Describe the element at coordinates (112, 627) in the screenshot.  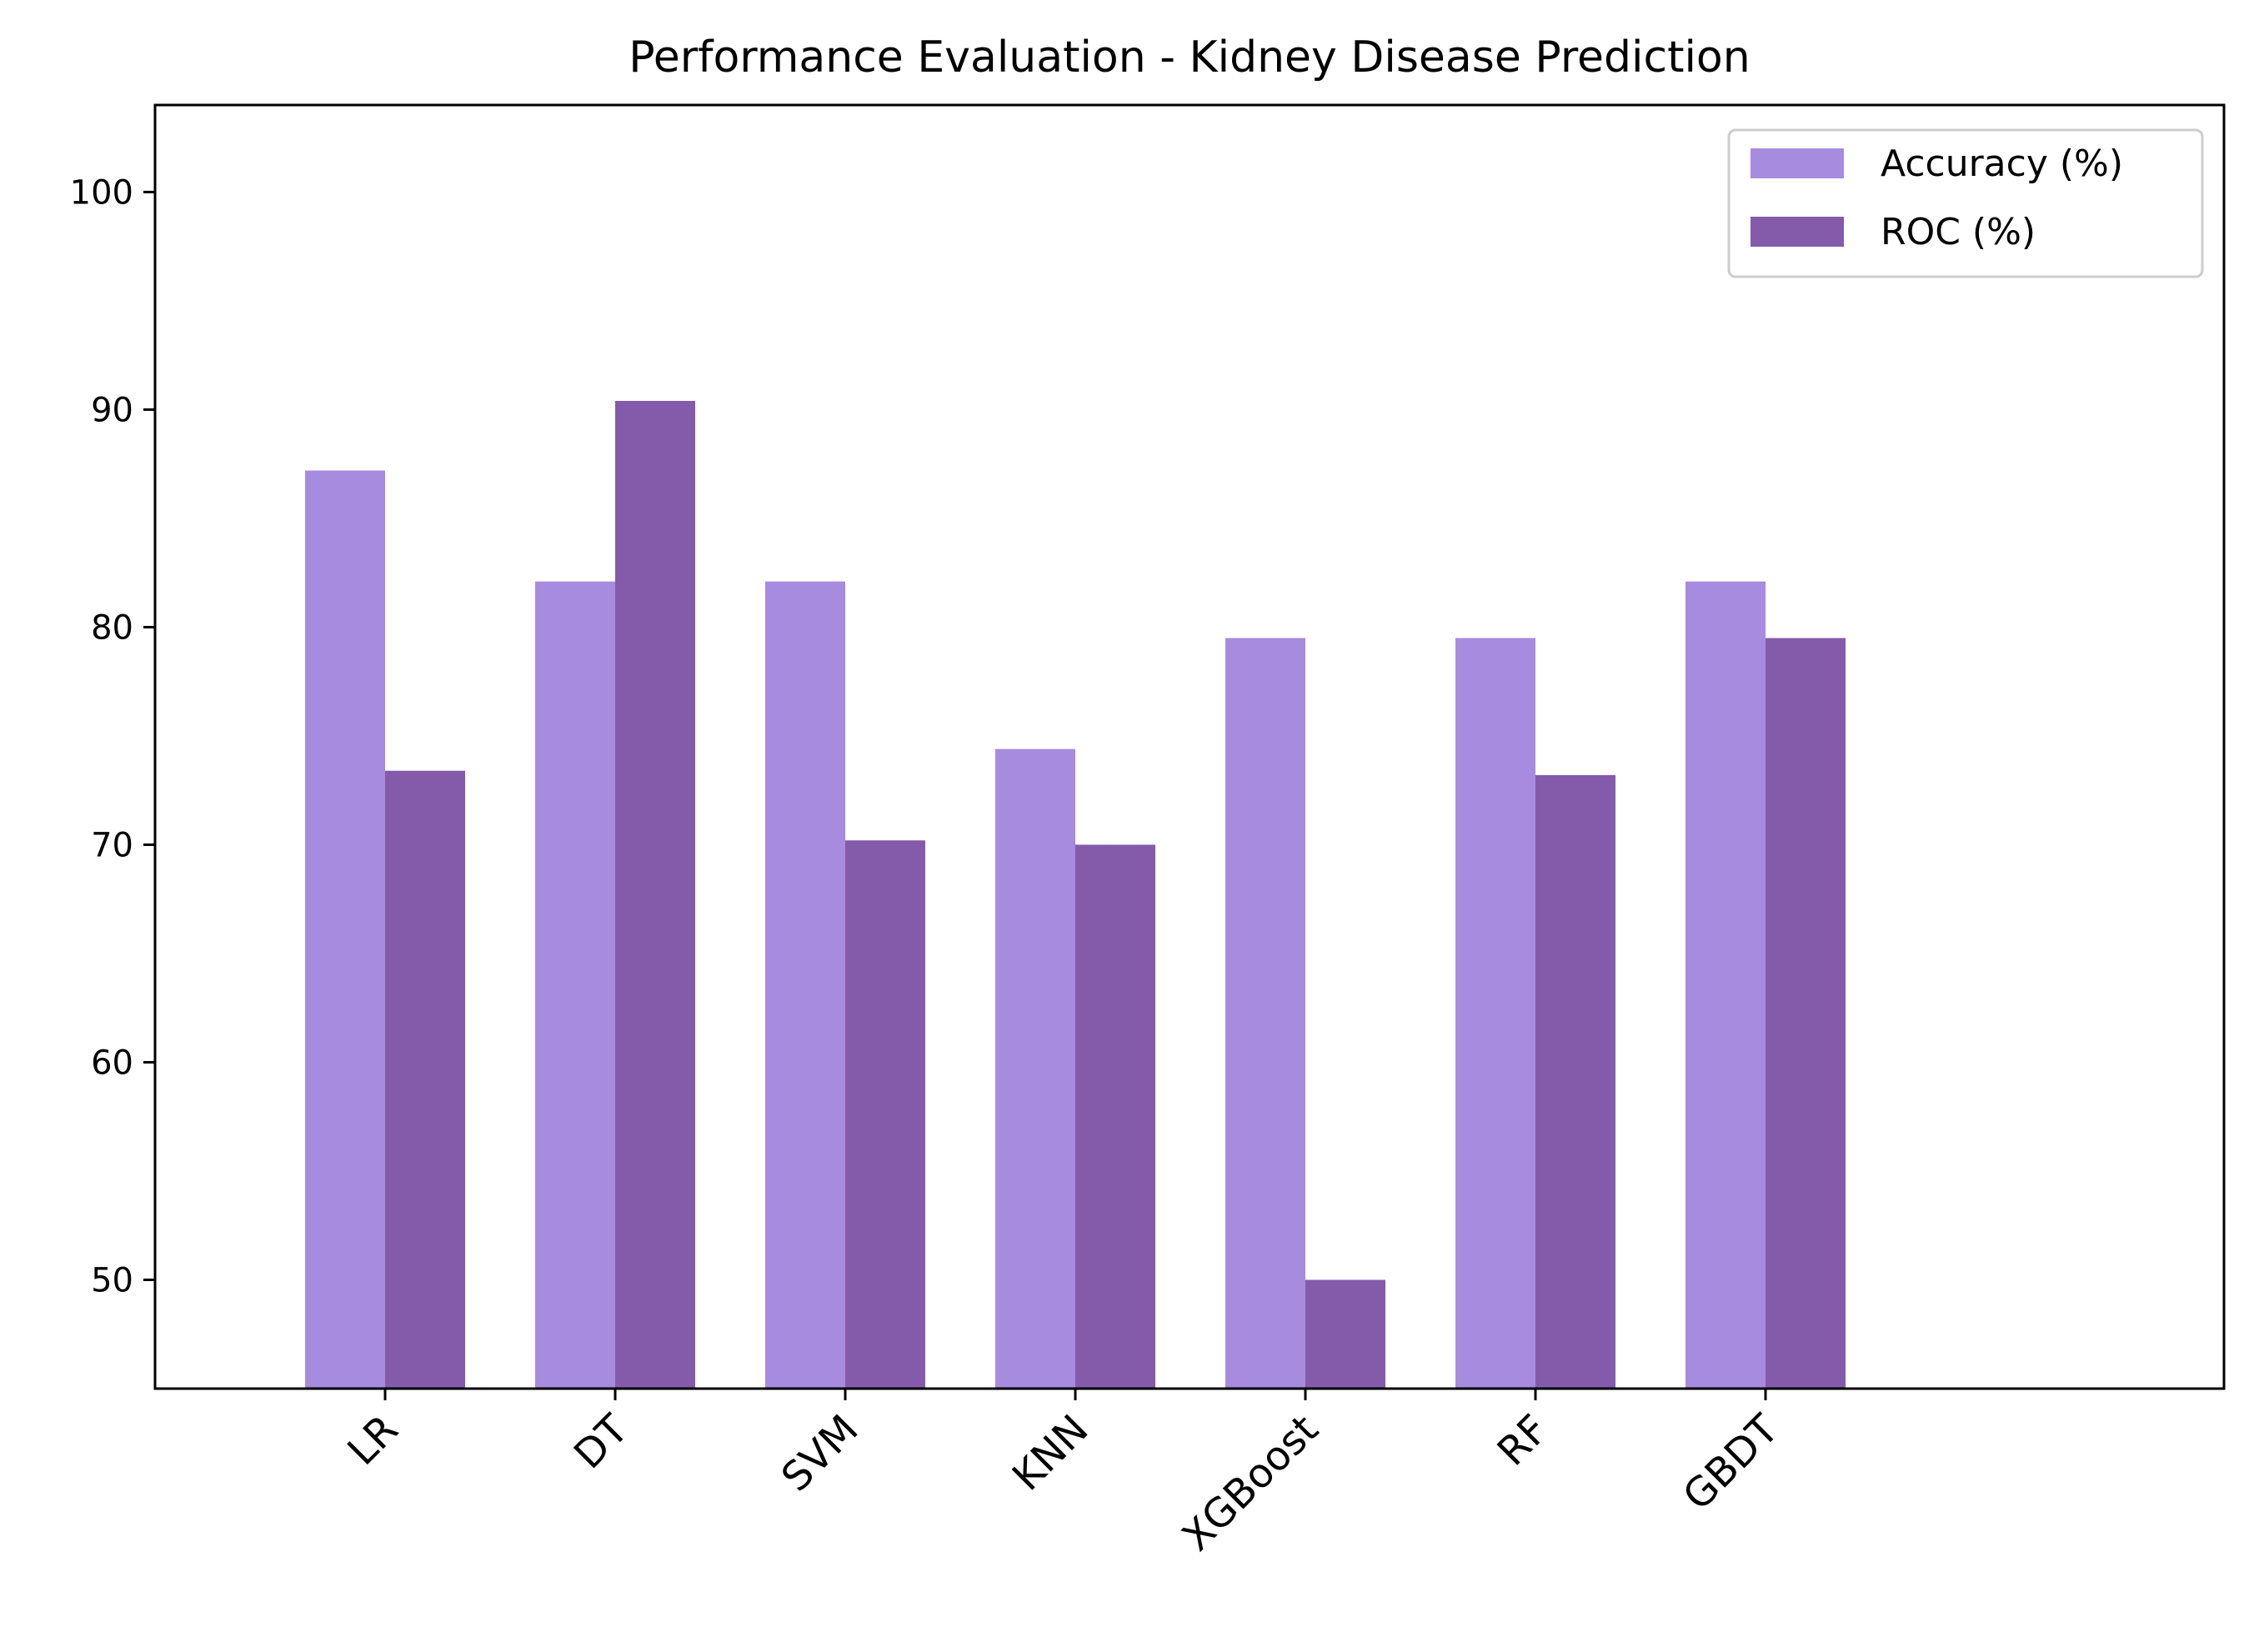
I see `y-tick-label: 80` at that location.